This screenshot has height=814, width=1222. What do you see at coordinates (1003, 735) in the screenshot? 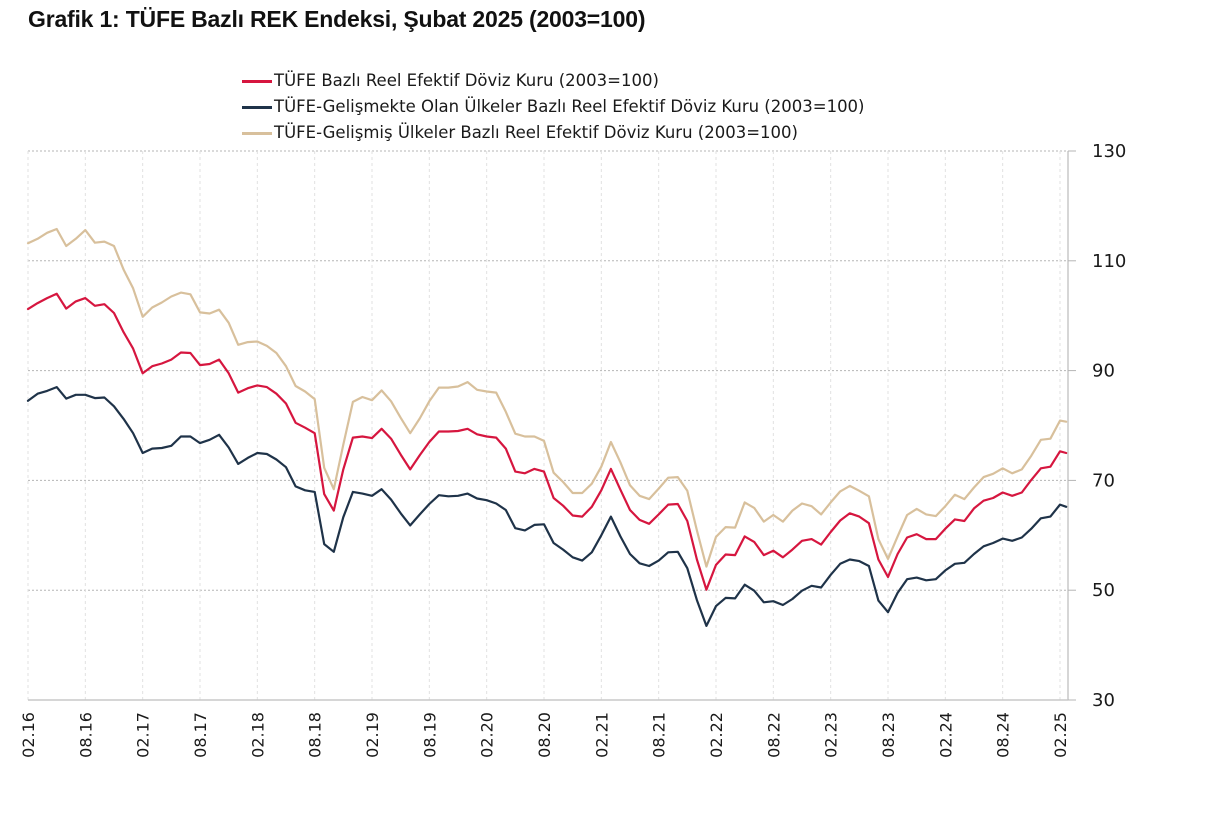
I see `x-tick-label: 08.24` at bounding box center [1003, 735].